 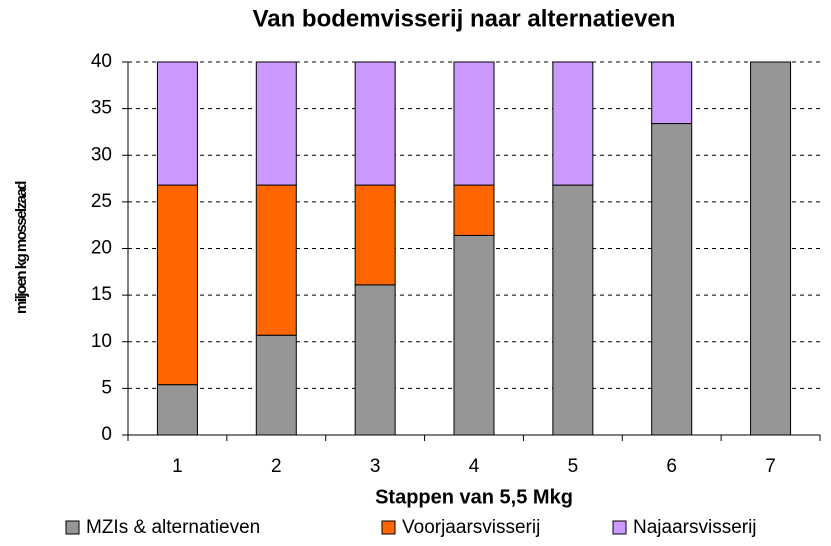 What do you see at coordinates (474, 497) in the screenshot?
I see `x-axis-label: Stappen van 5,5 Mkg` at bounding box center [474, 497].